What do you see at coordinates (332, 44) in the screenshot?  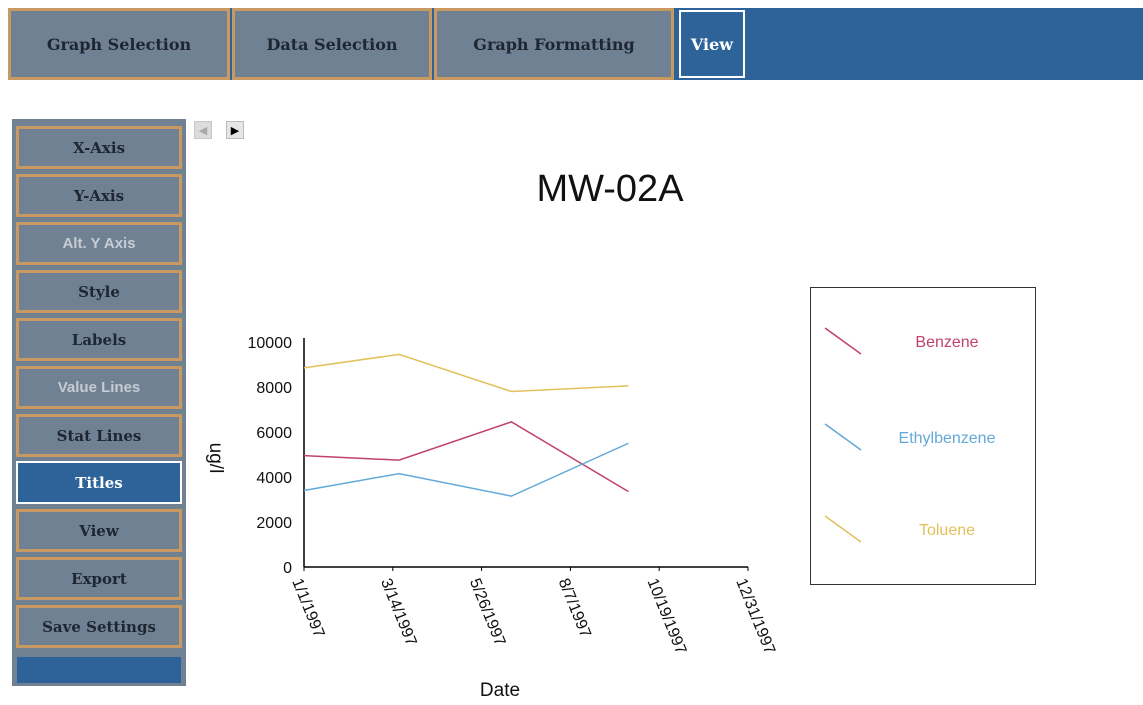 I see `tab-data-selection: Data Selection` at bounding box center [332, 44].